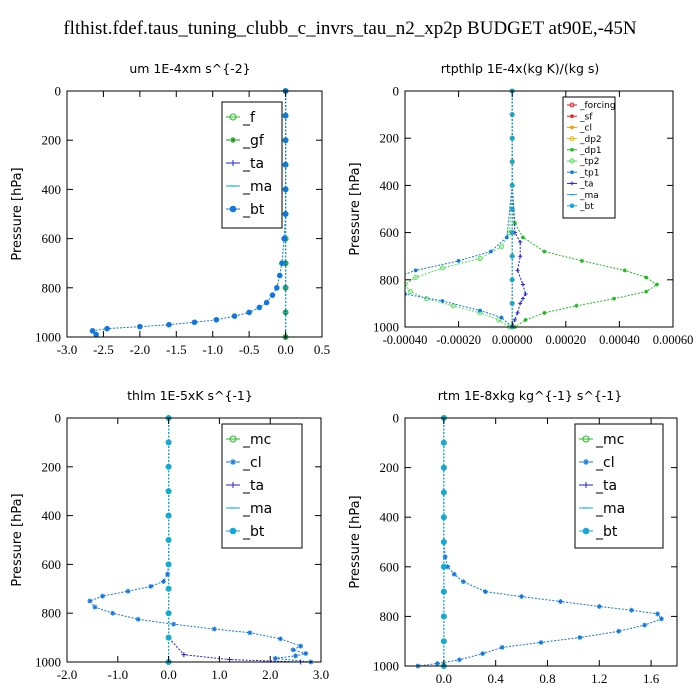 The image size is (700, 700). I want to click on x-tick-label: -1.0, so click(118, 674).